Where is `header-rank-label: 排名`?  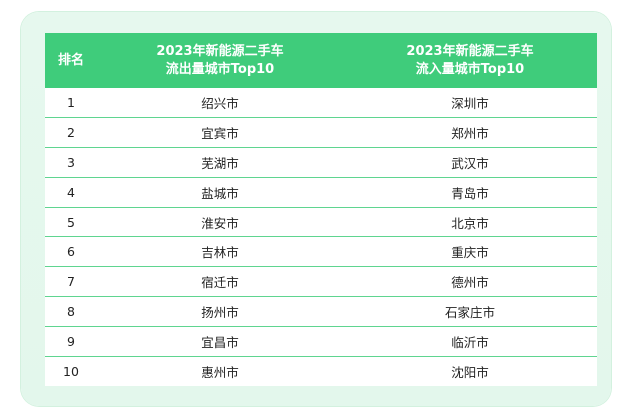 header-rank-label: 排名 is located at coordinates (70, 60).